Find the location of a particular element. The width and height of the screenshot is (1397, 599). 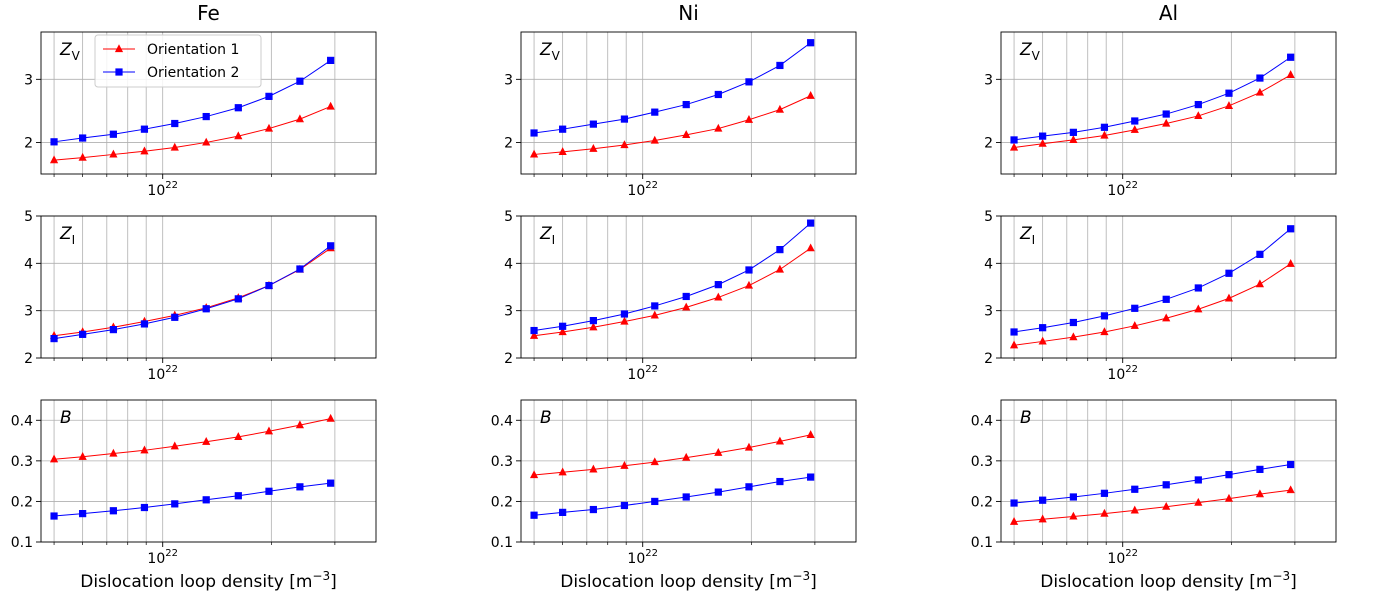

y-tick-label: 0.3 is located at coordinates (502, 462).